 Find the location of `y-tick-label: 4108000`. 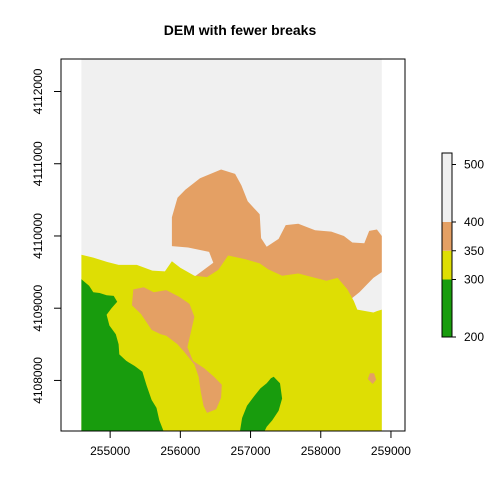

y-tick-label: 4108000 is located at coordinates (38, 380).